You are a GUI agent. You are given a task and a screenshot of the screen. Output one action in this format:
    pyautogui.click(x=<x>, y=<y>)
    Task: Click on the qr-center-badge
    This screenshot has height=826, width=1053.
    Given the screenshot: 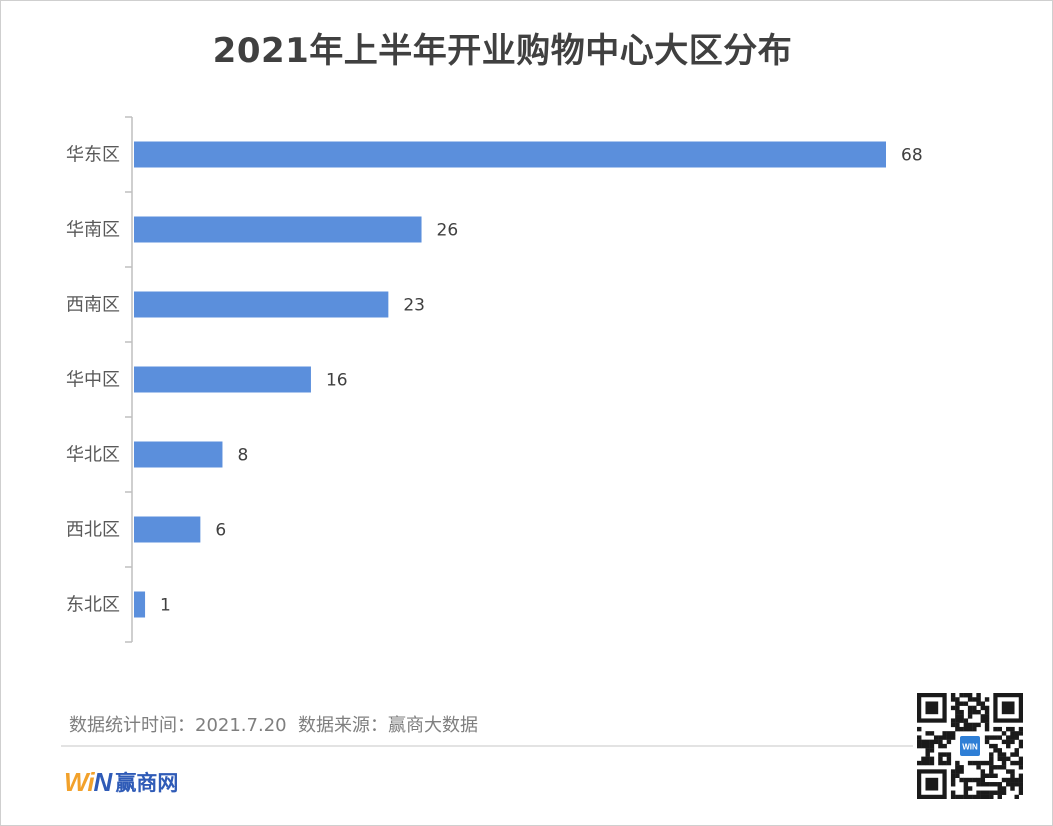 What is the action you would take?
    pyautogui.click(x=970, y=746)
    